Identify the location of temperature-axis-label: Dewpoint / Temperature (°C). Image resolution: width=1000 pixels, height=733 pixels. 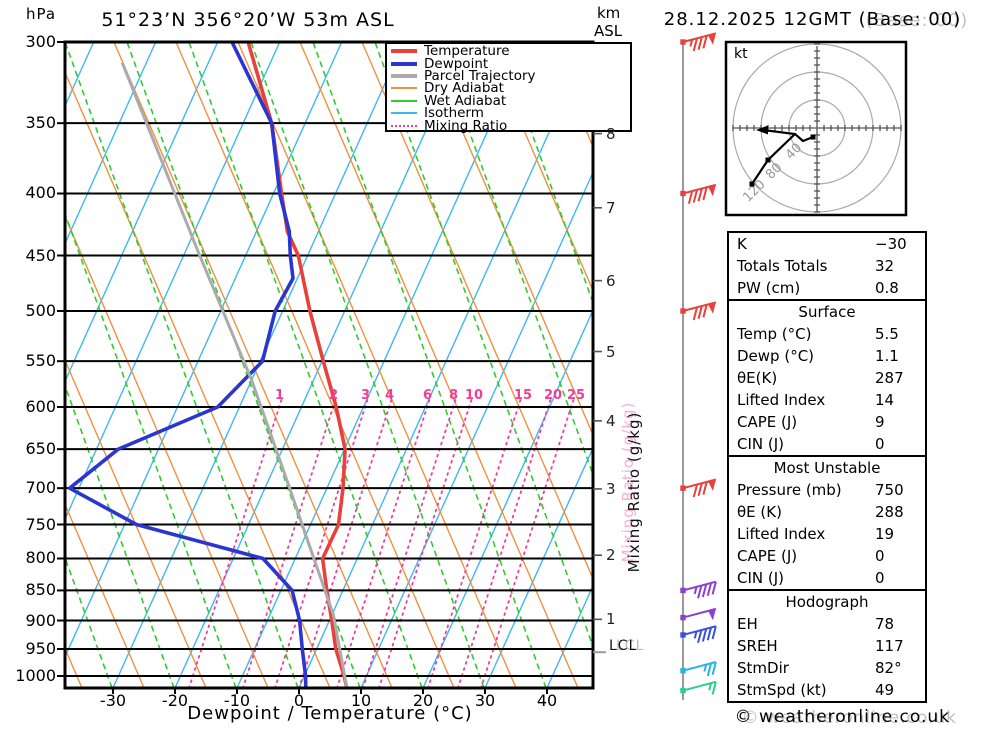
(330, 713).